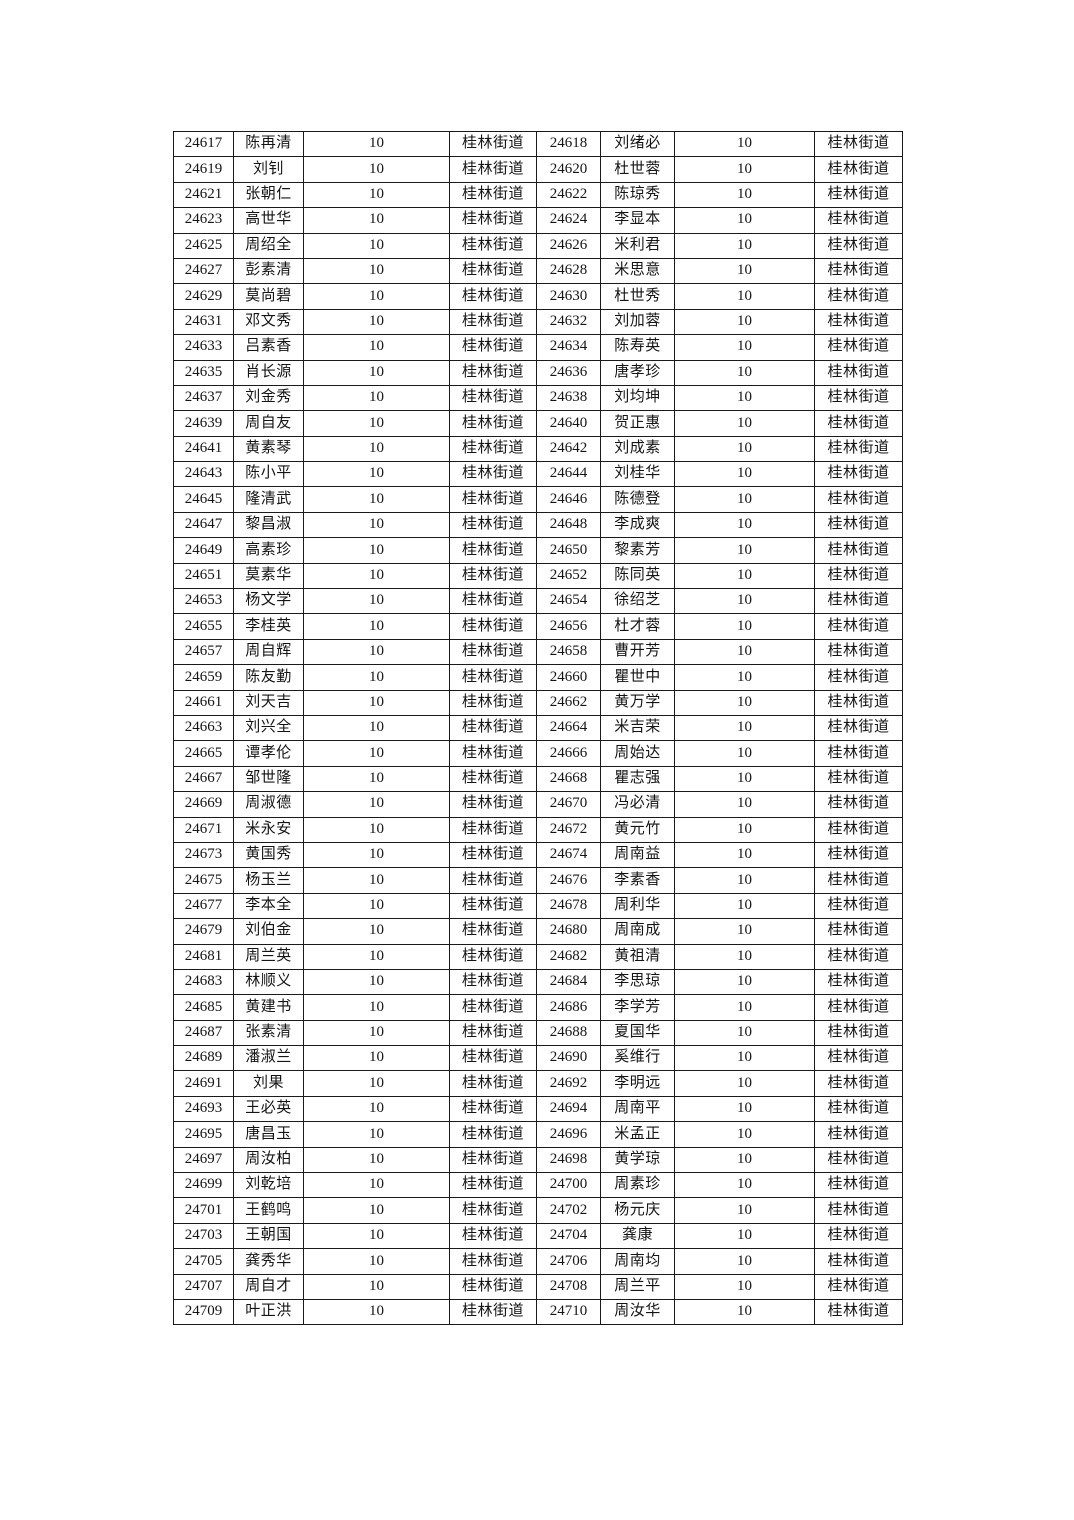 The width and height of the screenshot is (1074, 1520). Describe the element at coordinates (203, 1033) in the screenshot. I see `id-cell: 24687` at that location.